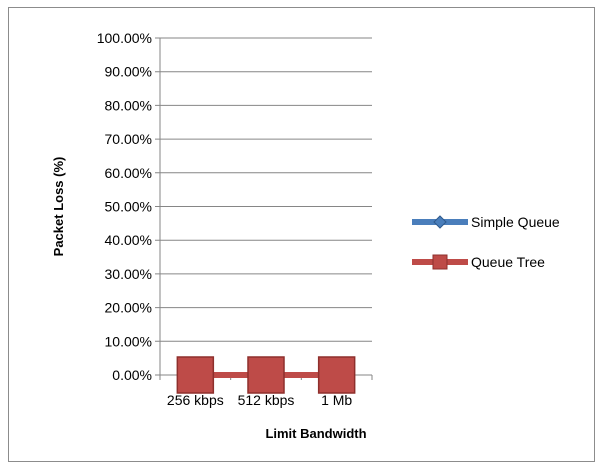 This screenshot has height=470, width=605. I want to click on legend-label: Simple Queue, so click(515, 222).